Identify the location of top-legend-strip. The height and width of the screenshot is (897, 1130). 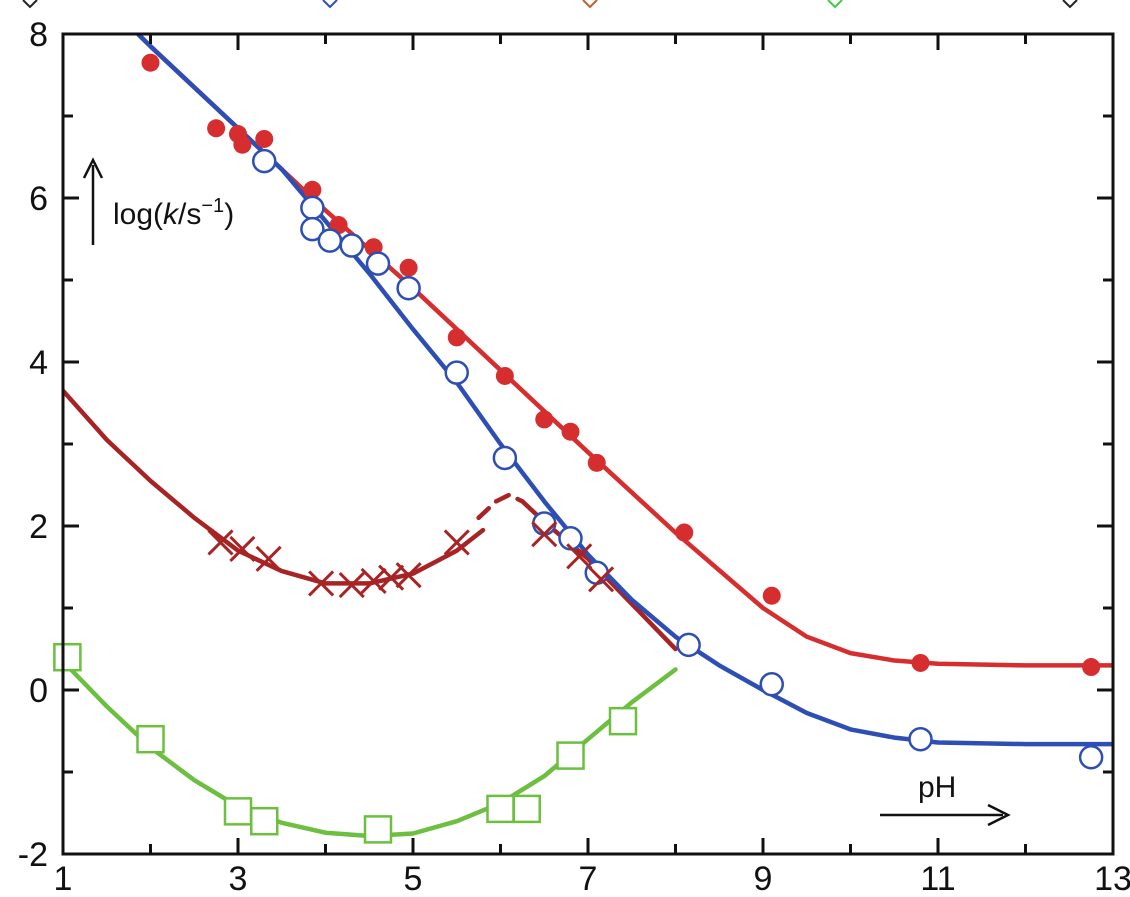
(550, 4).